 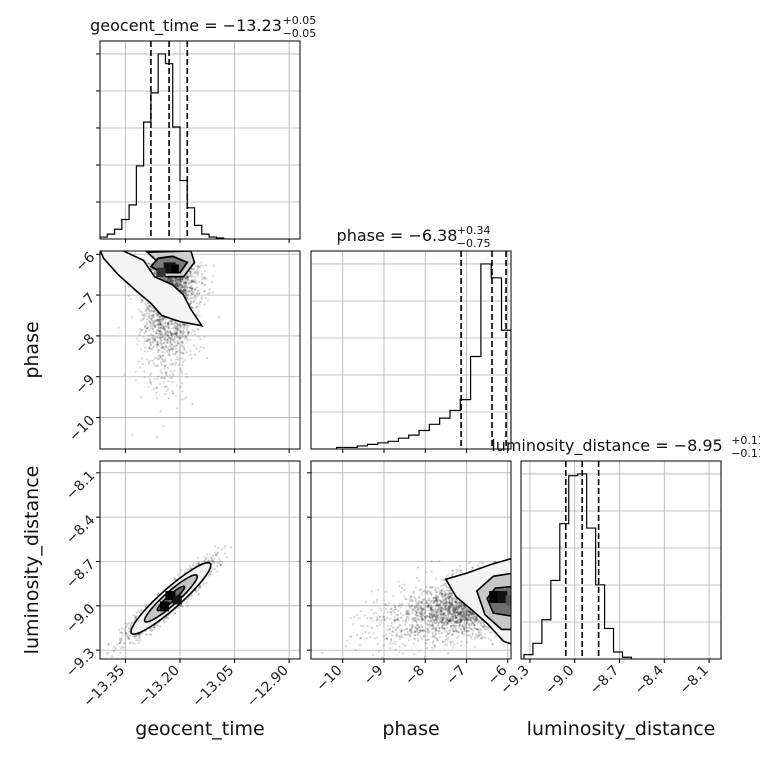 What do you see at coordinates (397, 235) in the screenshot?
I see `panel-title-phase: phase = −6.38` at bounding box center [397, 235].